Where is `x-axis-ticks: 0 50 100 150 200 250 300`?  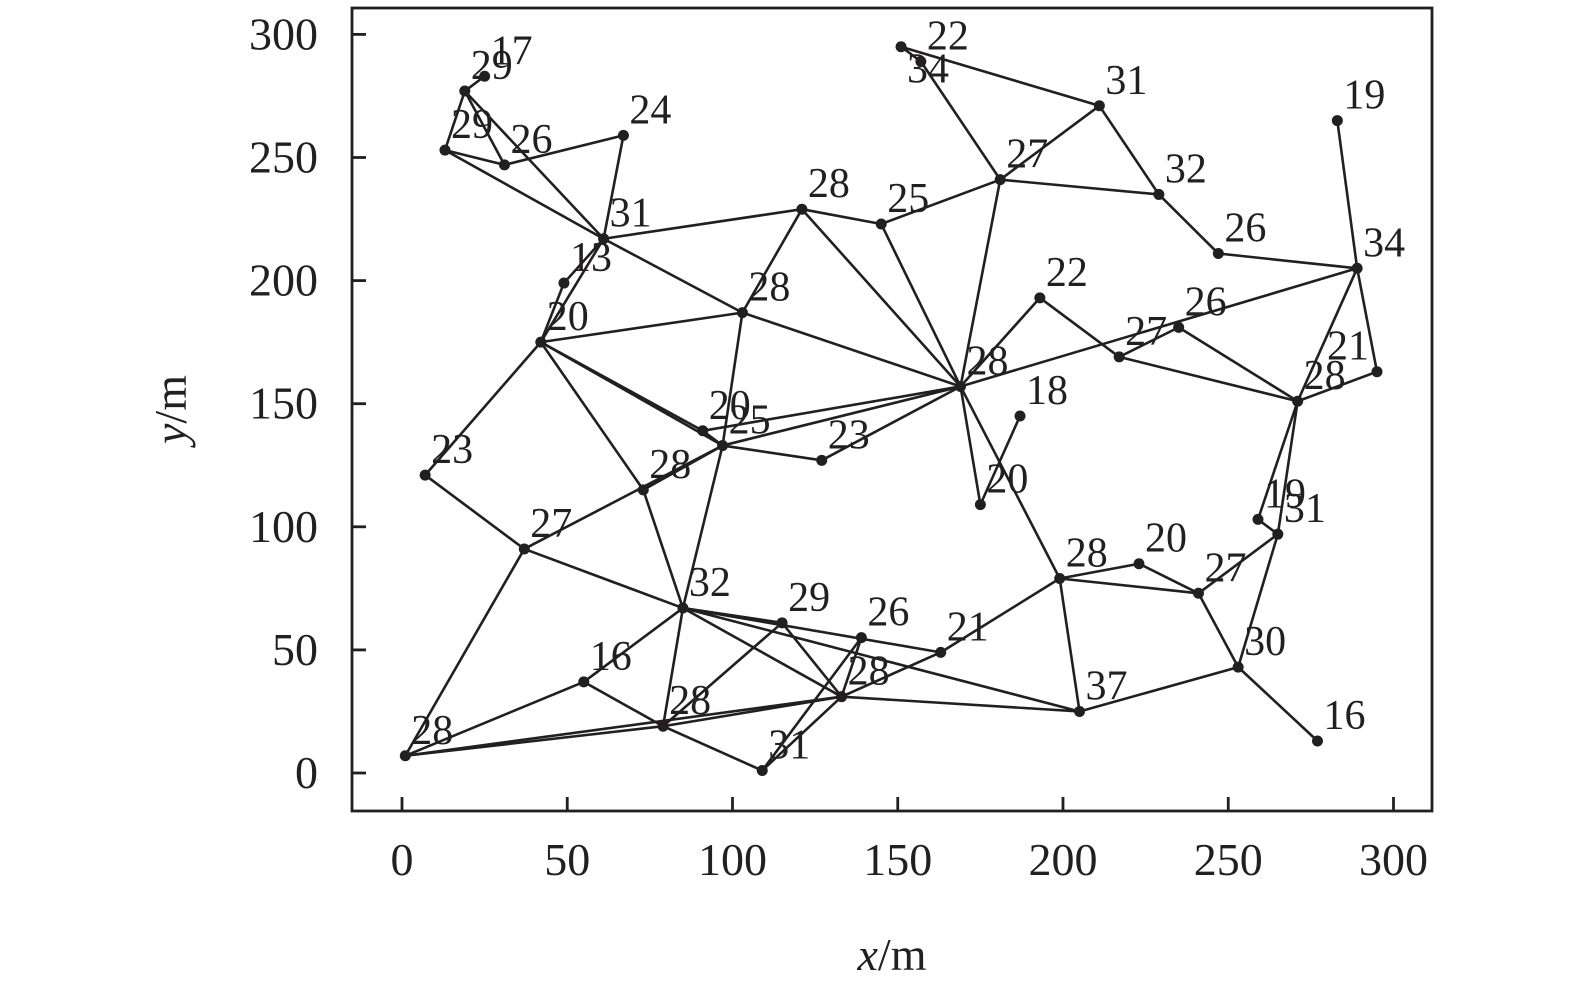
x-axis-ticks: 0 50 100 150 200 250 300 is located at coordinates (909, 841).